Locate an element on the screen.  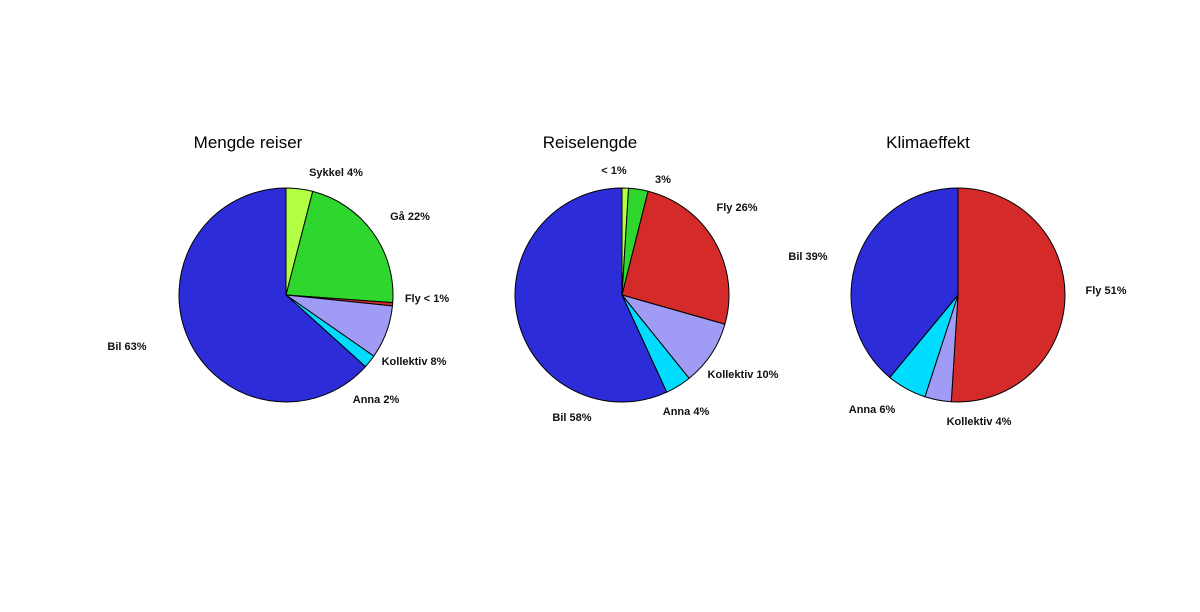
slice-label-anna-2: Anna 2% is located at coordinates (376, 400).